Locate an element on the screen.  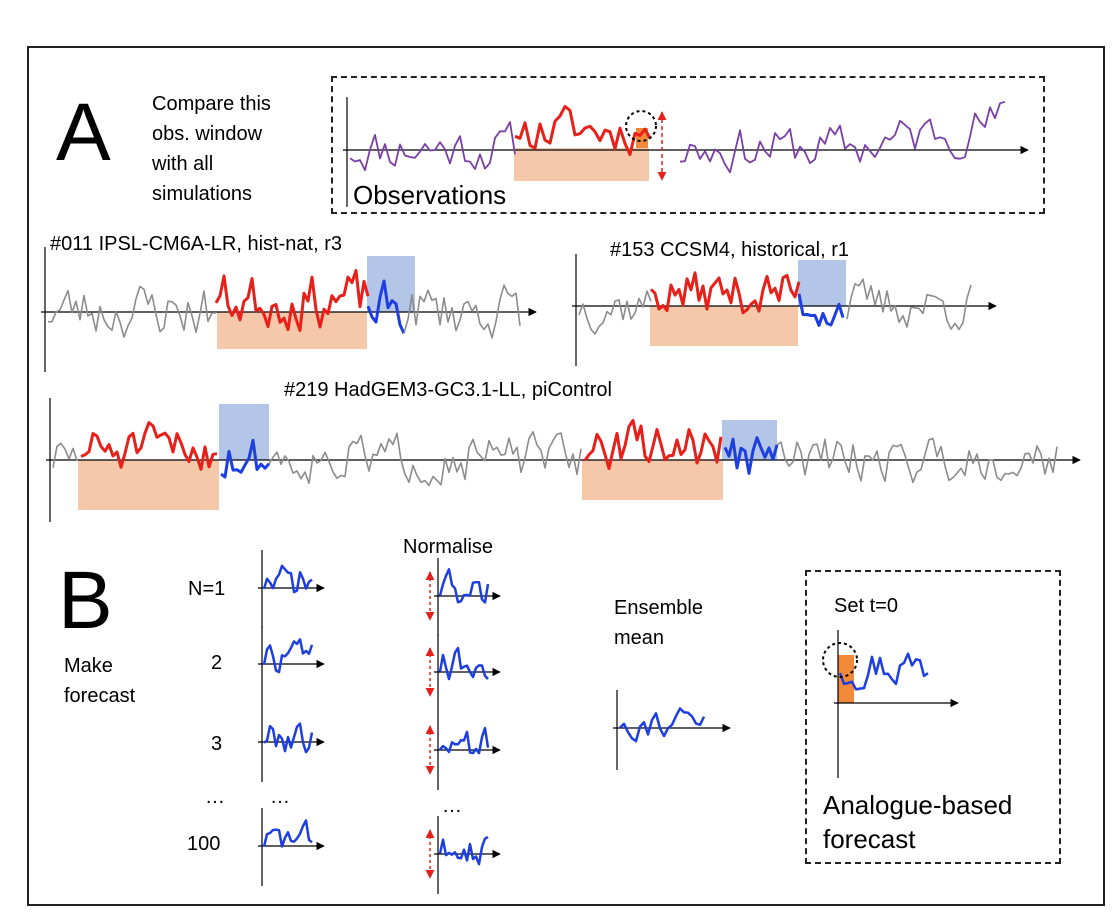
sim2-series-after is located at coordinates (909, 304).